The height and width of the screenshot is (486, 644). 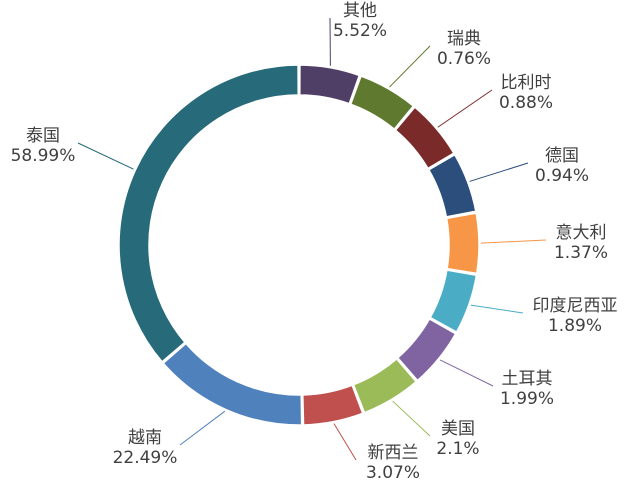 What do you see at coordinates (145, 438) in the screenshot?
I see `slice-name-label: 越南` at bounding box center [145, 438].